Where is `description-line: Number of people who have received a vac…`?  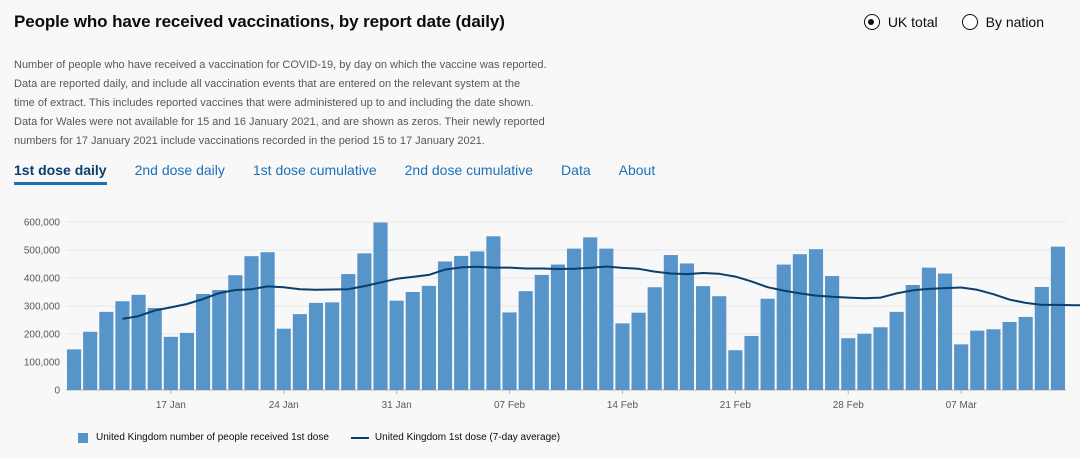
description-line: Number of people who have received a vac… is located at coordinates (280, 65).